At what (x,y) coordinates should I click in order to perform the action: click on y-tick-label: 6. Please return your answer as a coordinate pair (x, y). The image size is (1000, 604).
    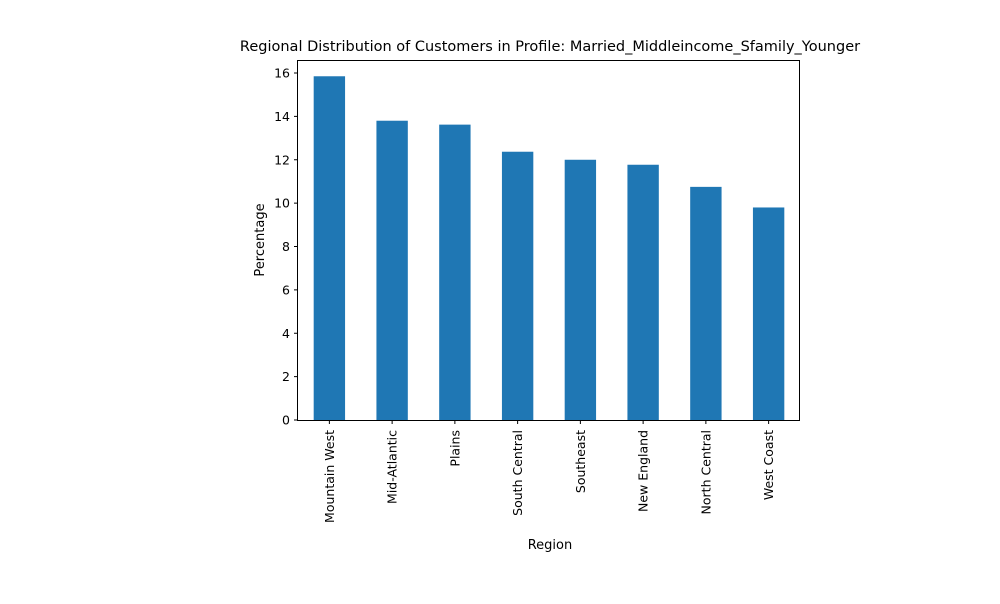
    Looking at the image, I should click on (286, 289).